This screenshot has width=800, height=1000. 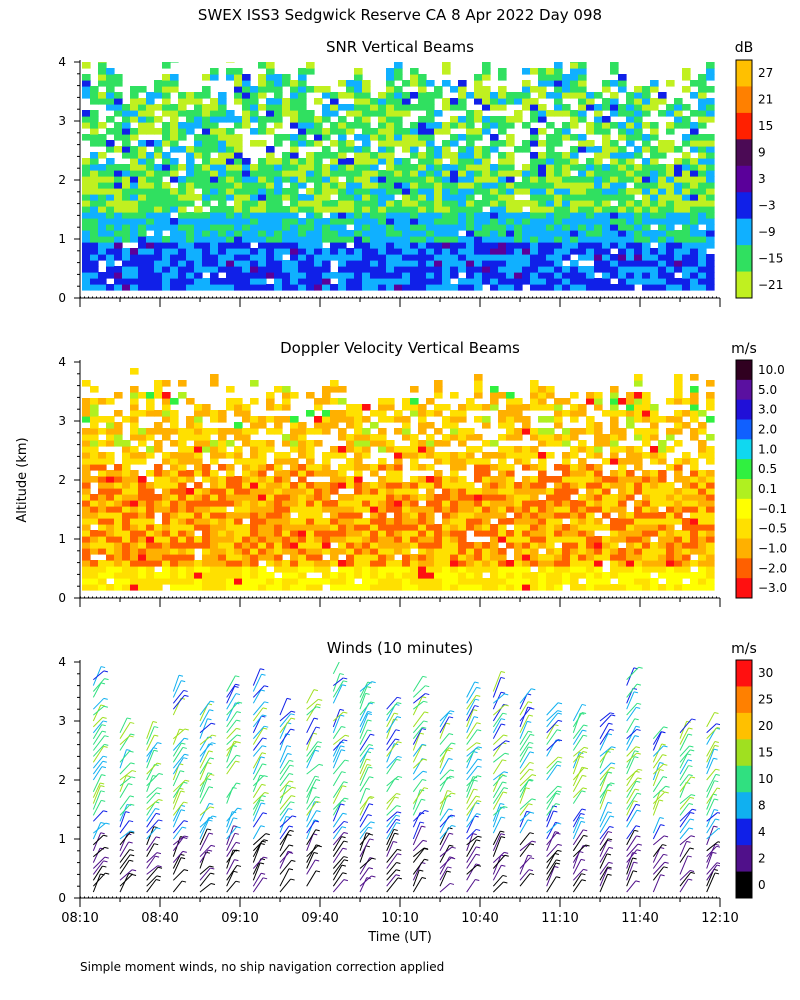 I want to click on colorbar-swatch, so click(x=744, y=258).